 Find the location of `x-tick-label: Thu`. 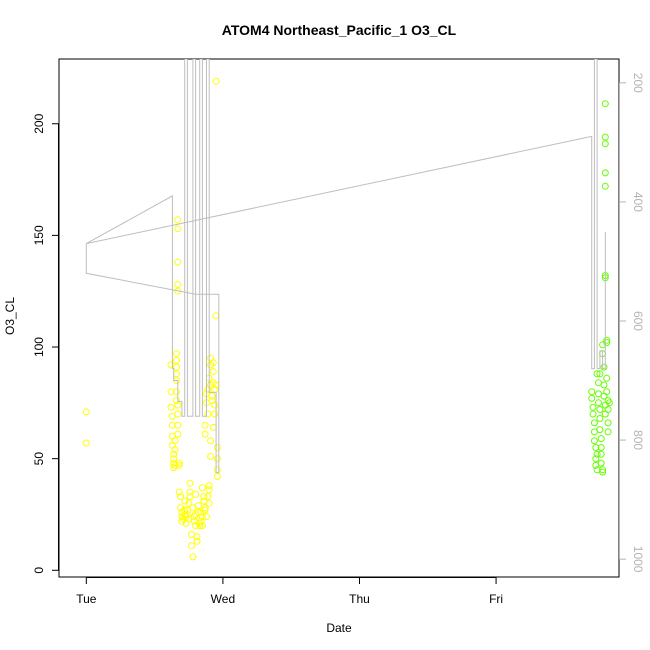

x-tick-label: Thu is located at coordinates (359, 599).